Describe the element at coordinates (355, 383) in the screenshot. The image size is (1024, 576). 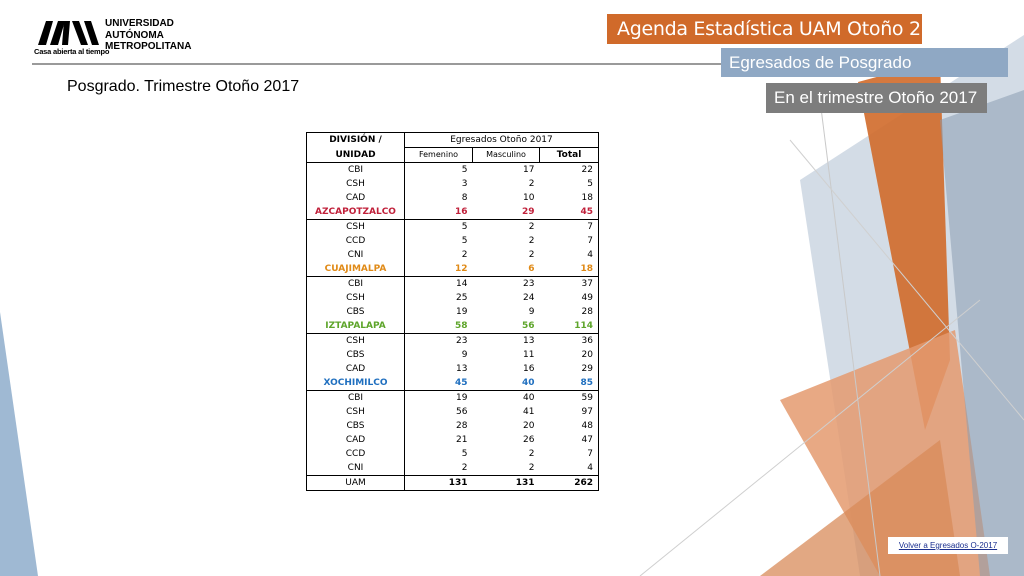
I see `row-label: XOCHIMILCO` at that location.